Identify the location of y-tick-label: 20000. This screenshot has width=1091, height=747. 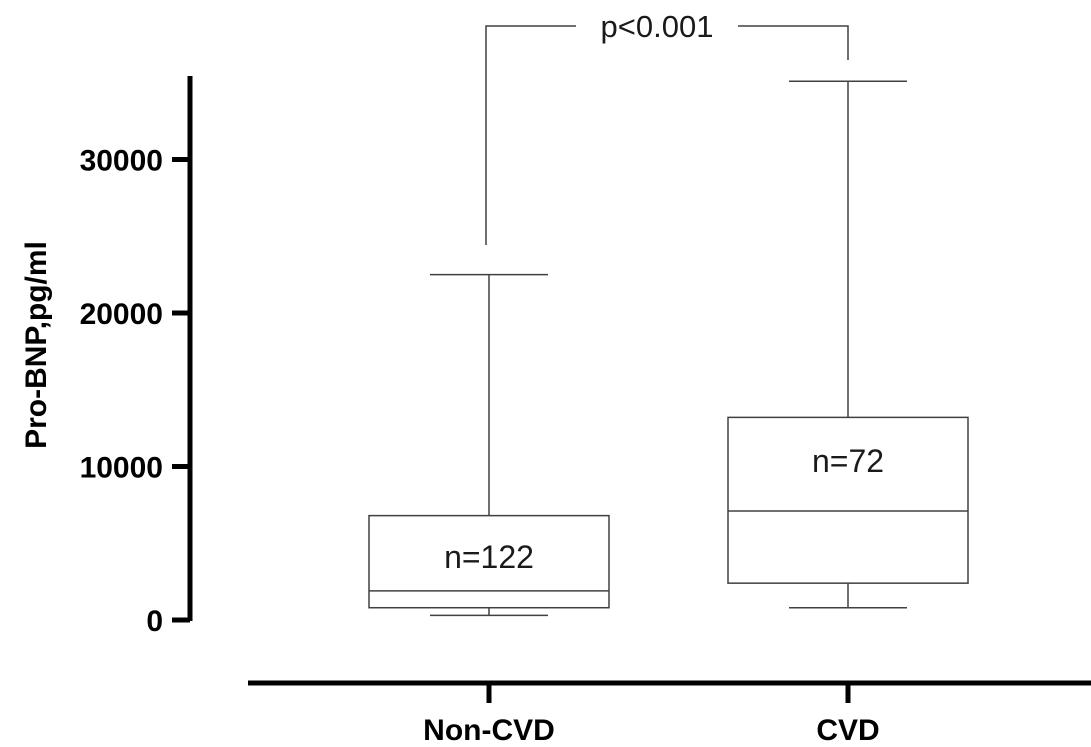
(121, 314).